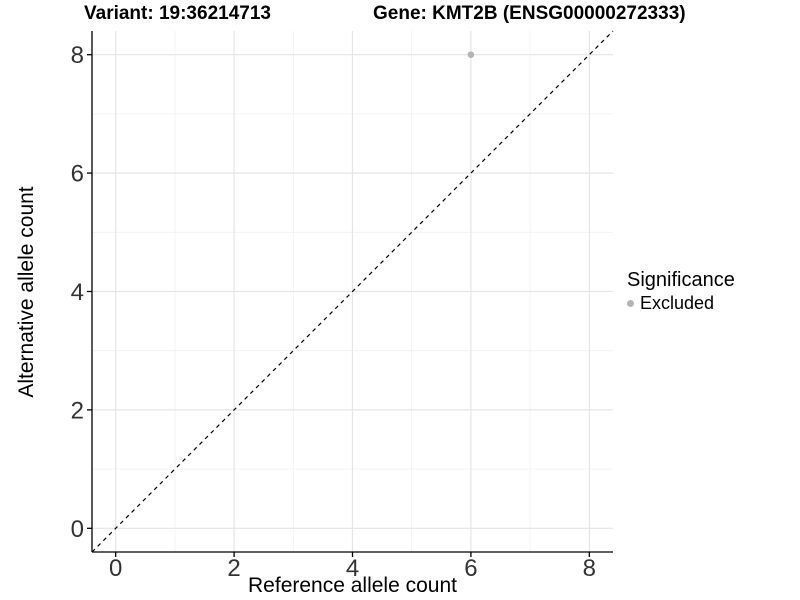  Describe the element at coordinates (352, 568) in the screenshot. I see `x-tick-label: 4` at that location.